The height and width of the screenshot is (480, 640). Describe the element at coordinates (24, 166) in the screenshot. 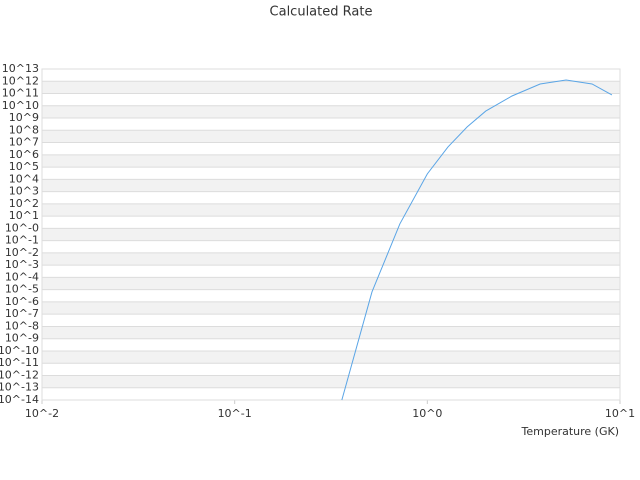

I see `y-tick-label: 10^5` at that location.